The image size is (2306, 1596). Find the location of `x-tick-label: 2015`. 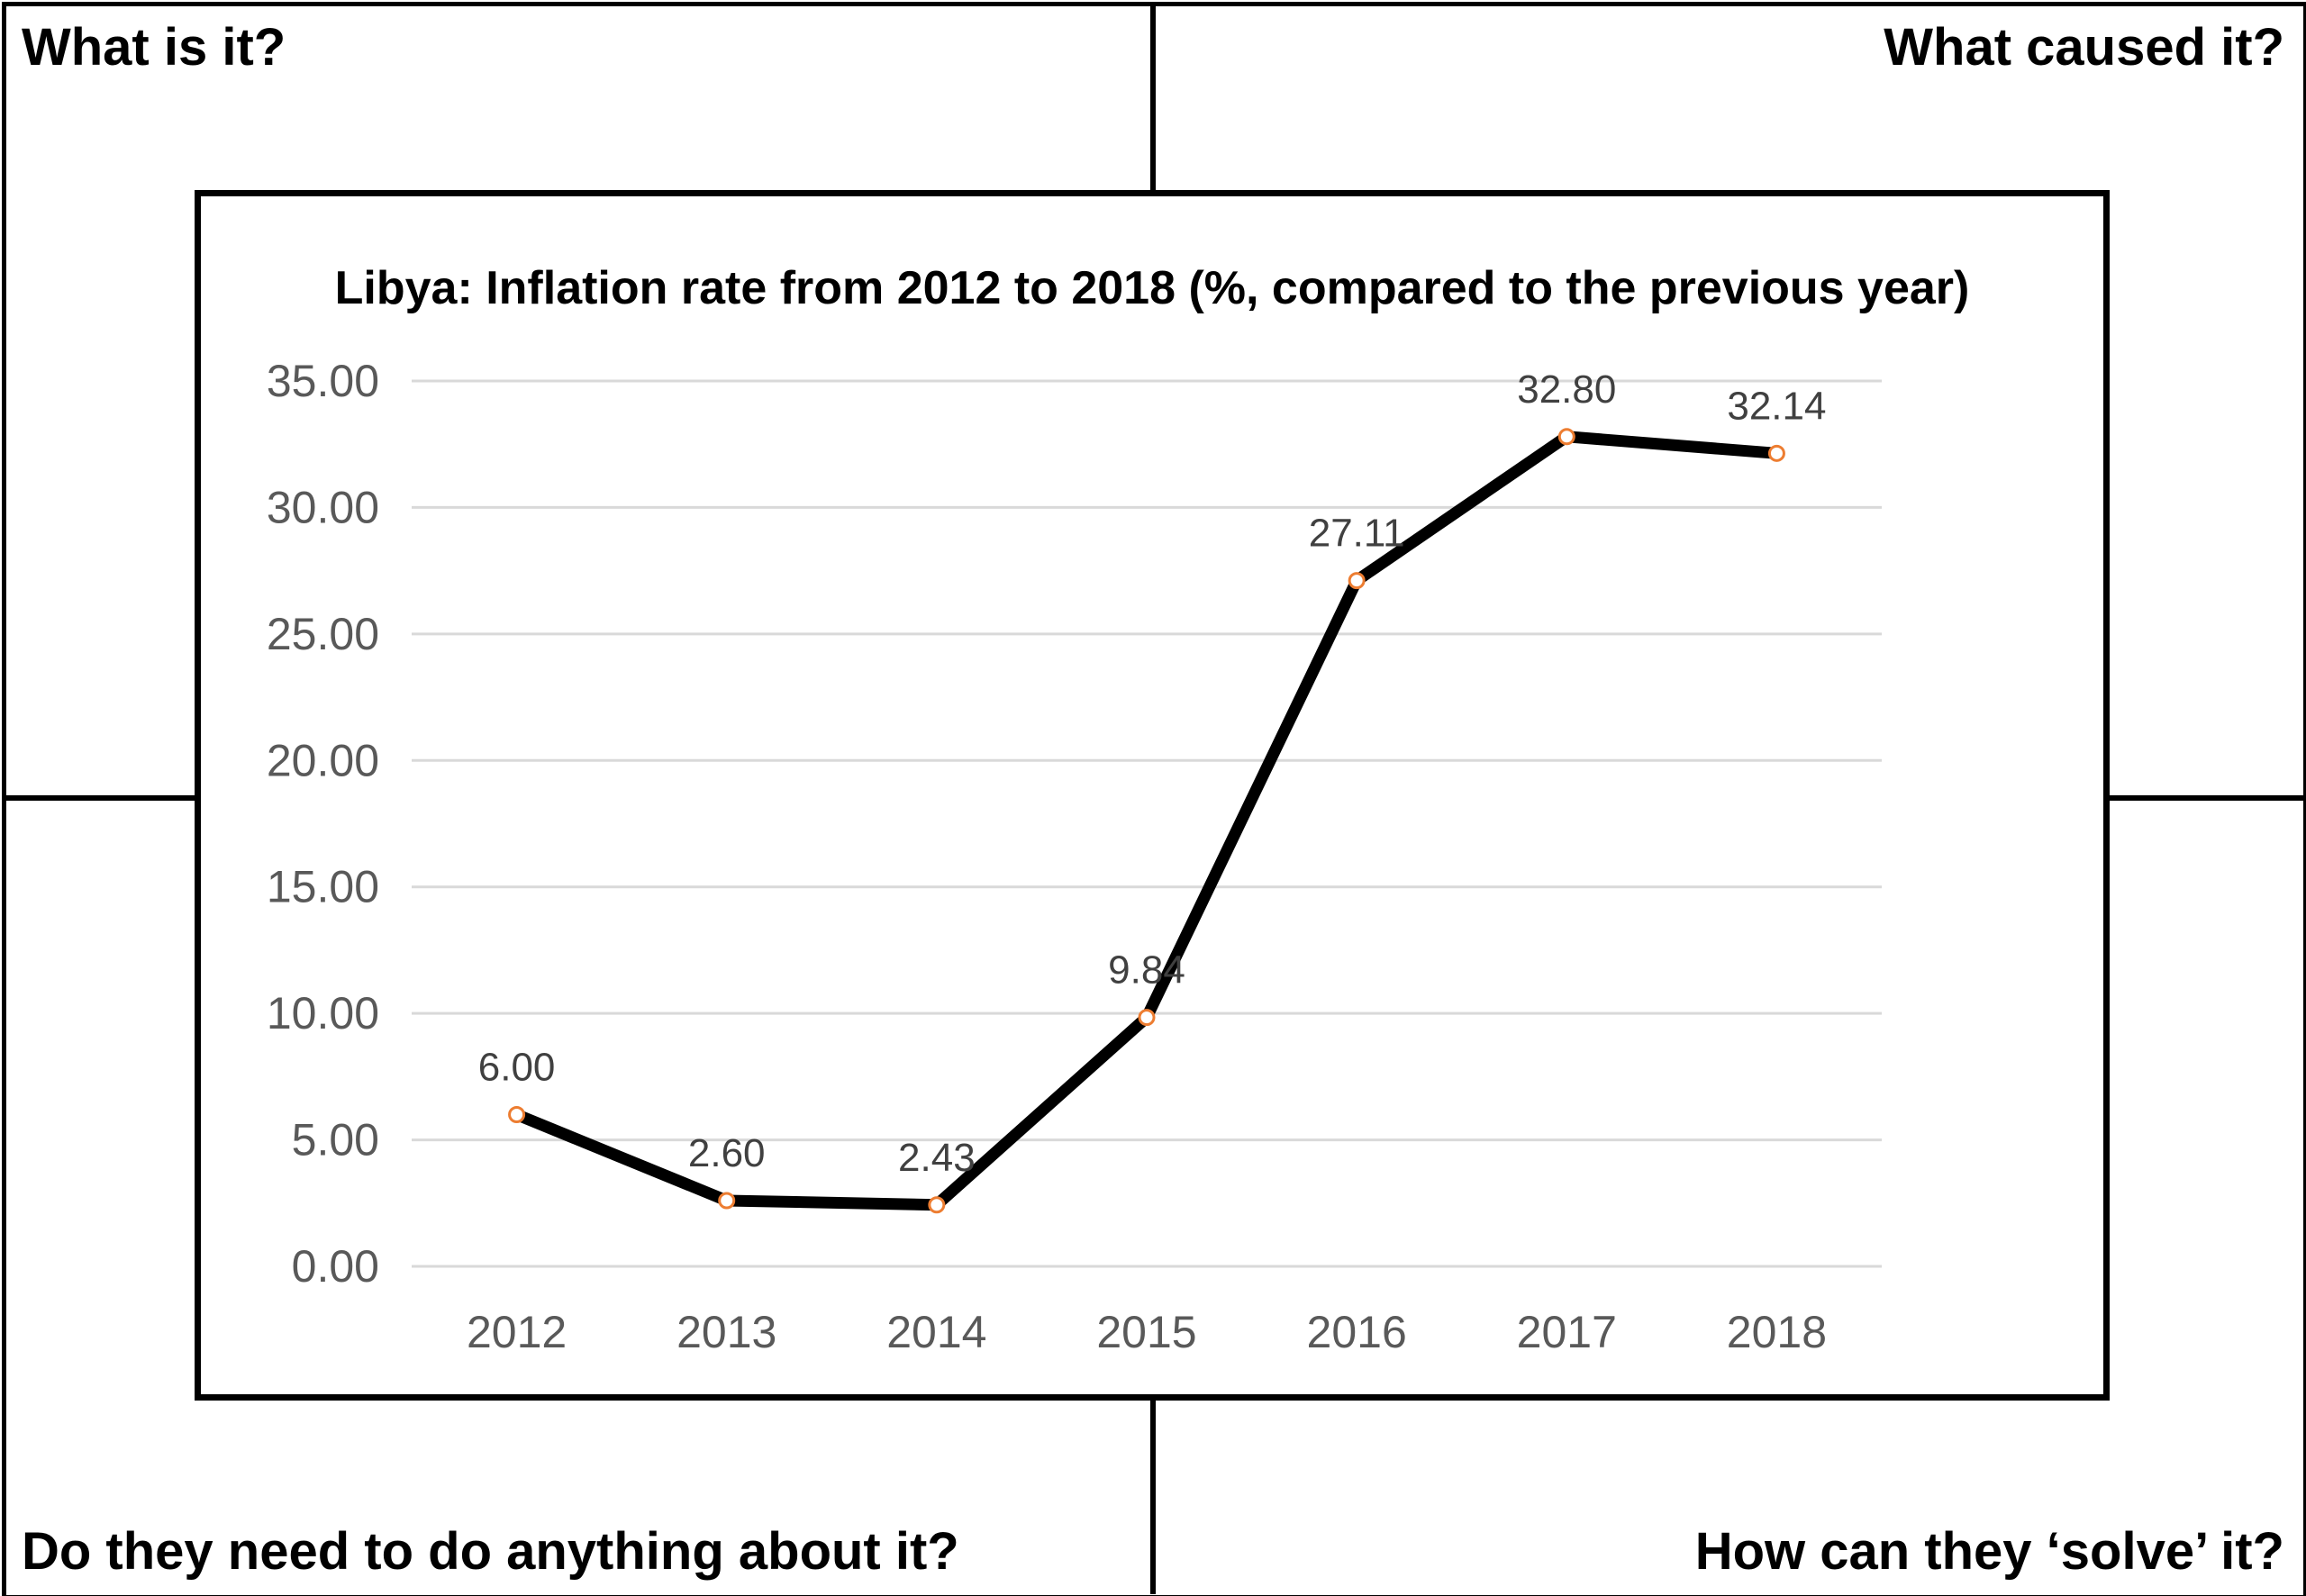

x-tick-label: 2015 is located at coordinates (1146, 1332).